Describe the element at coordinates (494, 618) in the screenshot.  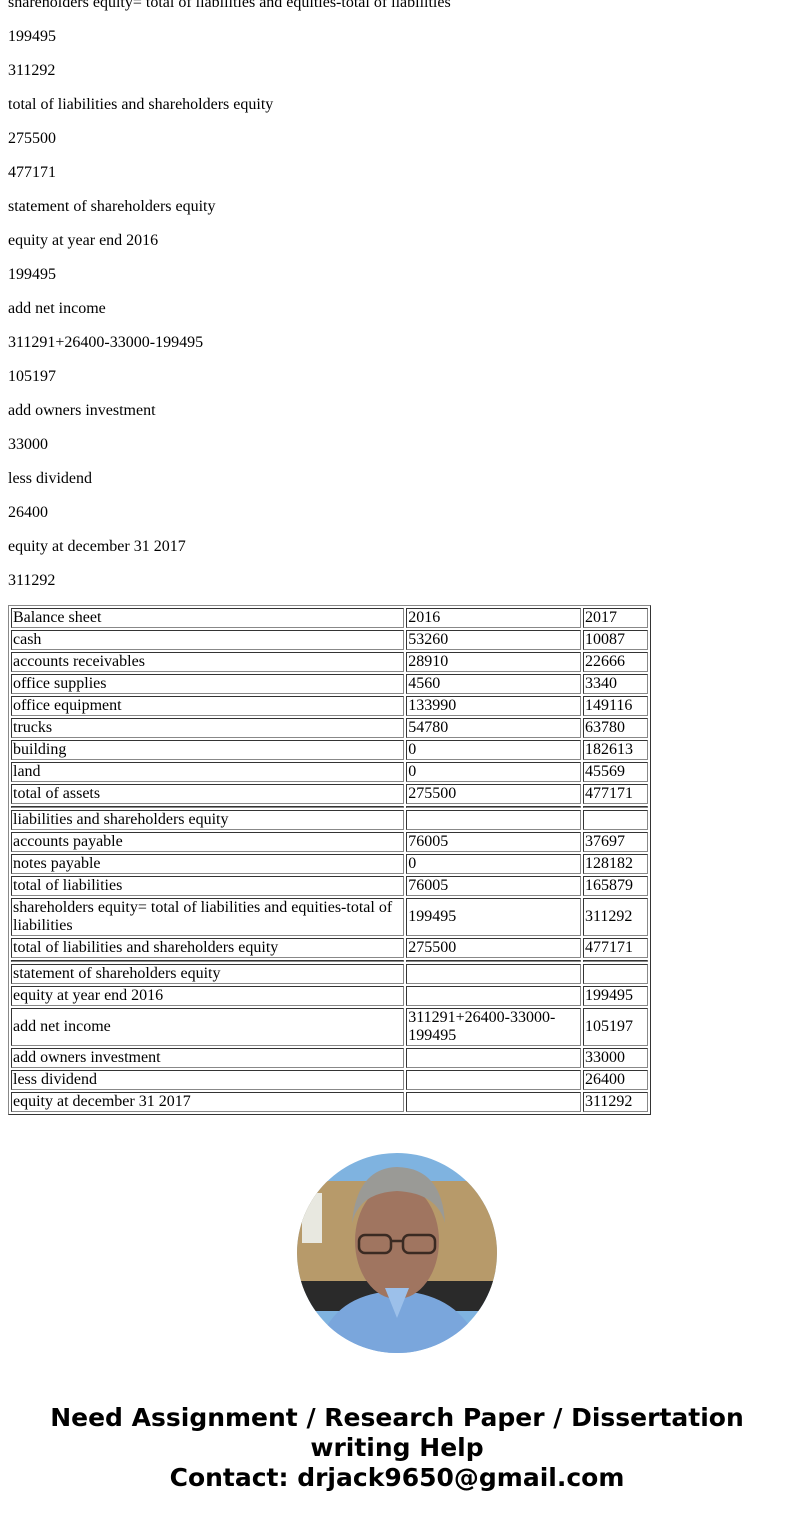
I see `value-2016-cell: 2016` at that location.